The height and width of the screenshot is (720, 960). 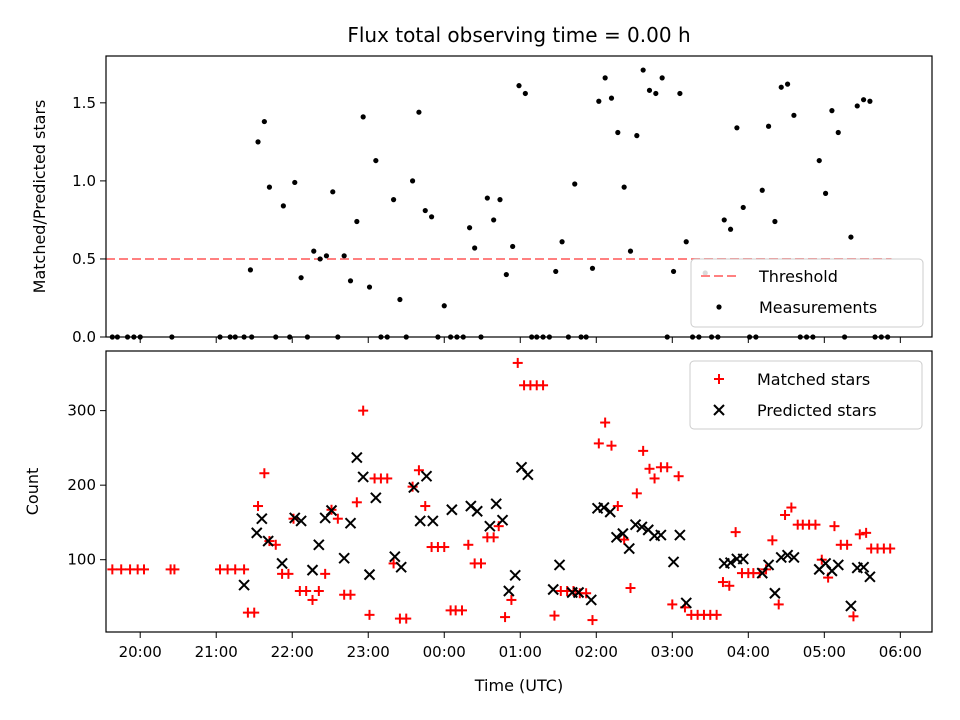 I want to click on count-ytick-label: 100, so click(x=81, y=560).